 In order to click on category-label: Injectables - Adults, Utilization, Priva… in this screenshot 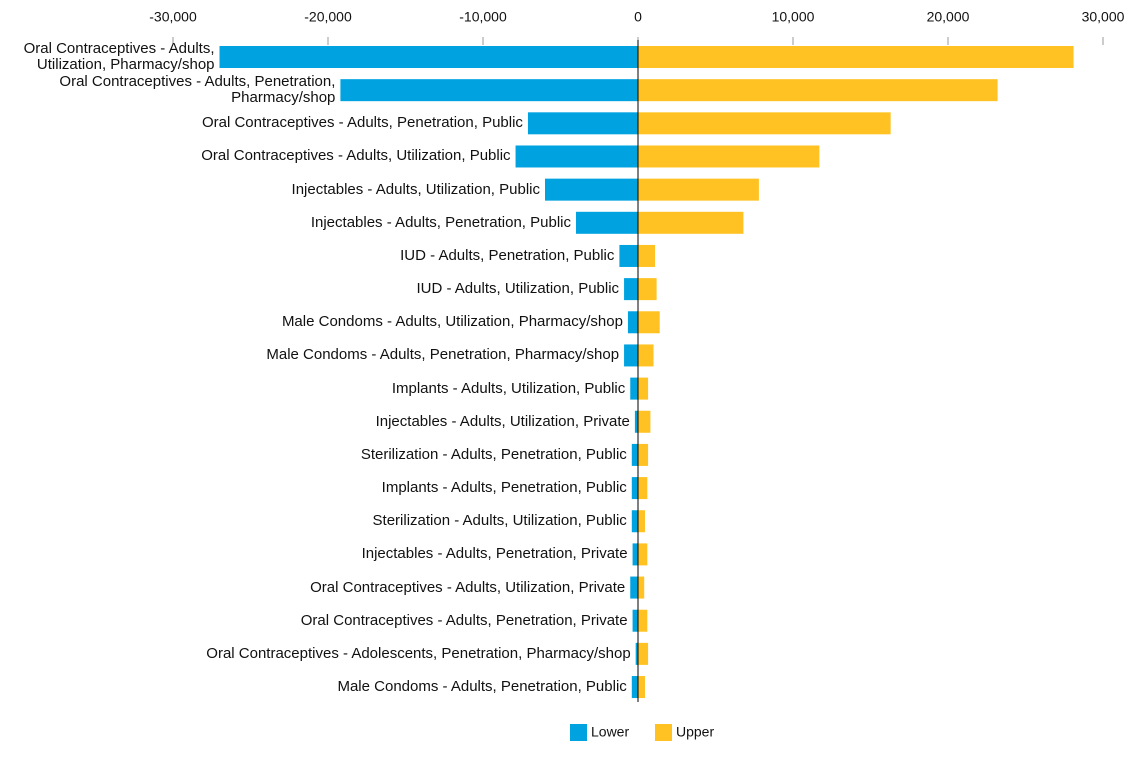, I will do `click(502, 421)`.